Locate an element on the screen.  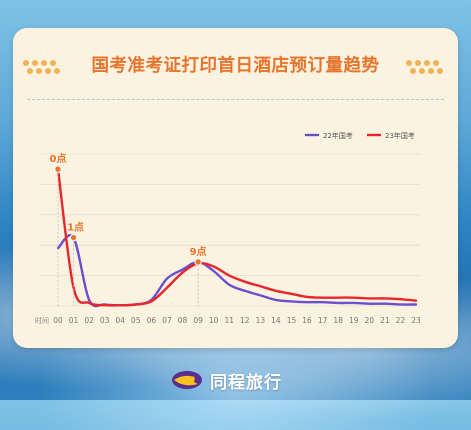
brand-logo: 同程旅行 is located at coordinates (226, 380).